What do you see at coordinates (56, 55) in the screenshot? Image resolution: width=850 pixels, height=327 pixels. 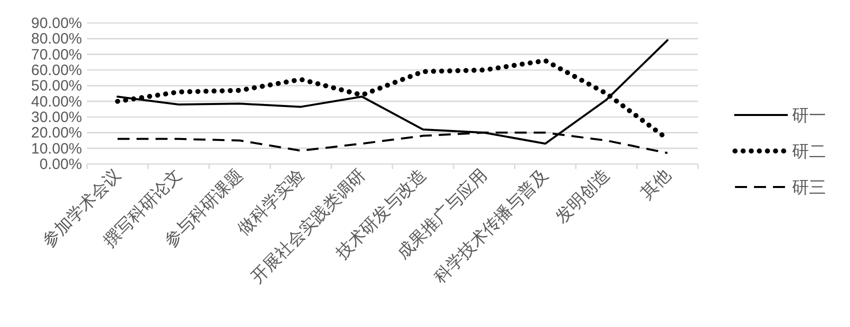 I see `y-tick-label: 70.00%` at bounding box center [56, 55].